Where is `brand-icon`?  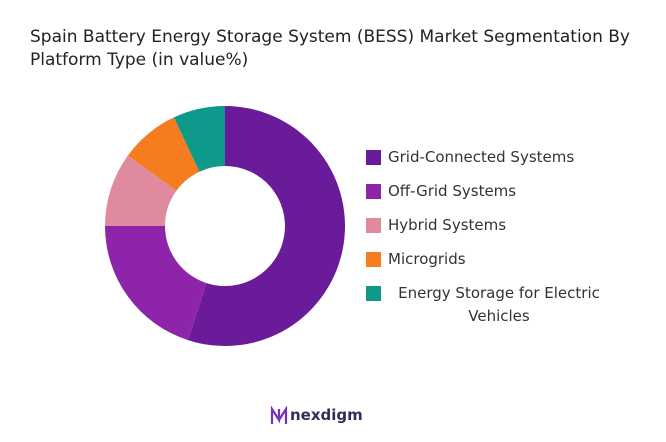 brand-icon is located at coordinates (279, 415).